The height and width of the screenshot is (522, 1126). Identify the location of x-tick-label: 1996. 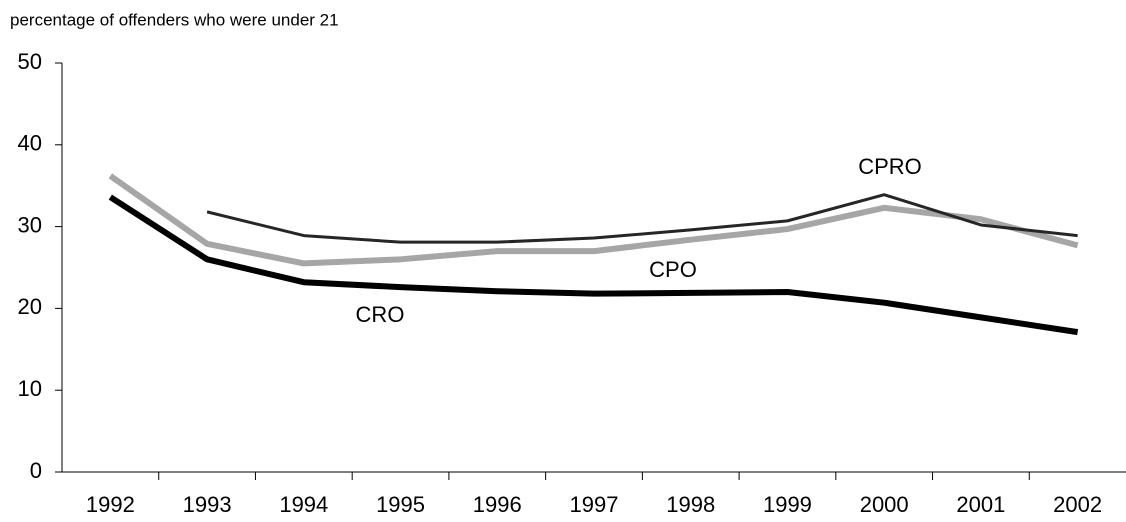
(497, 504).